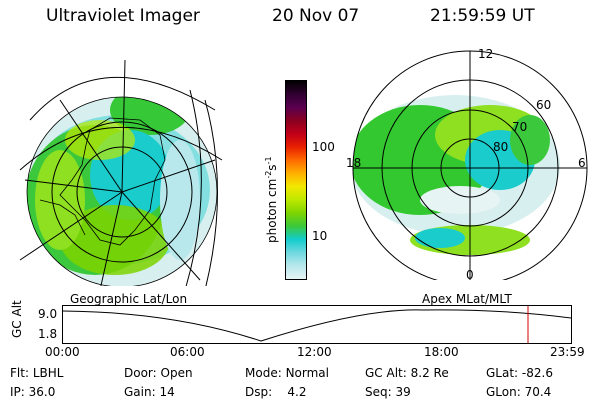  I want to click on geo-map-label: Geographic Lat/Lon, so click(129, 299).